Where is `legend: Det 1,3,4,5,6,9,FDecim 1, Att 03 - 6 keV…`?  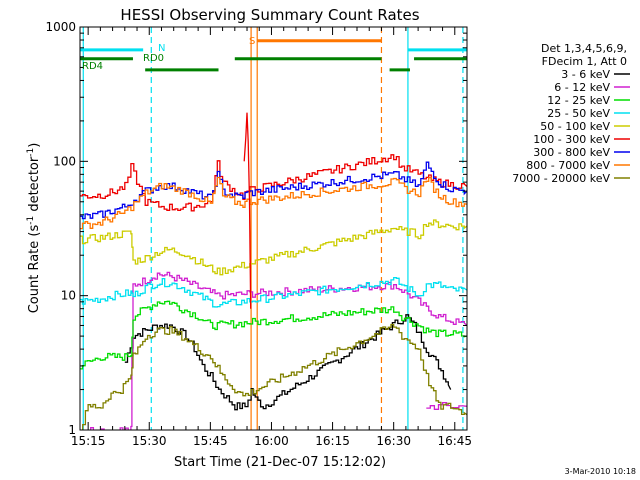
legend: Det 1,3,4,5,6,9,FDecim 1, Att 03 - 6 keV… is located at coordinates (571, 113).